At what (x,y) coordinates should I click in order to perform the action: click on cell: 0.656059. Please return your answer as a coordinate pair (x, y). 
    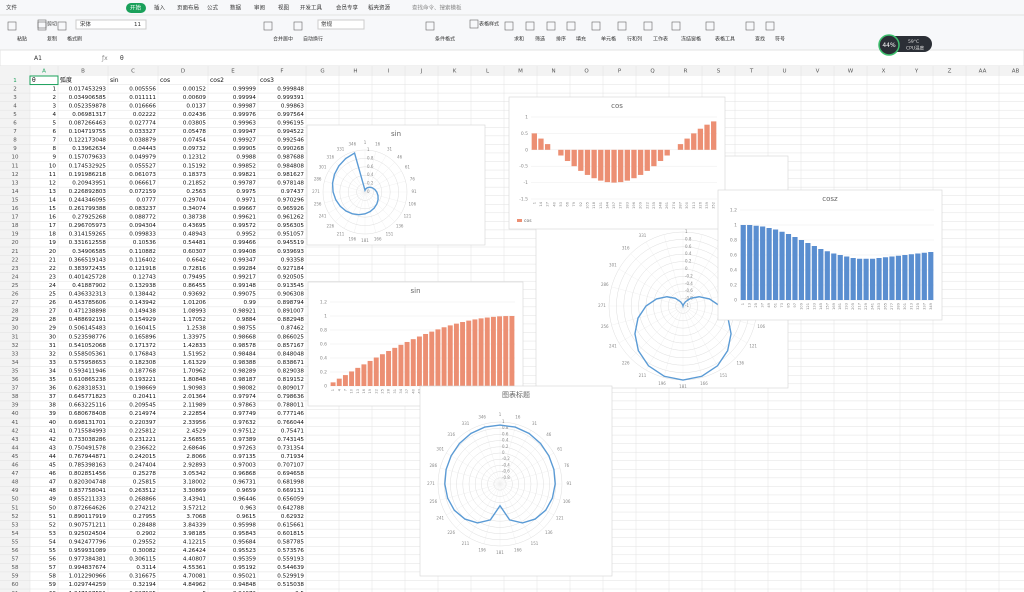
    Looking at the image, I should click on (290, 500).